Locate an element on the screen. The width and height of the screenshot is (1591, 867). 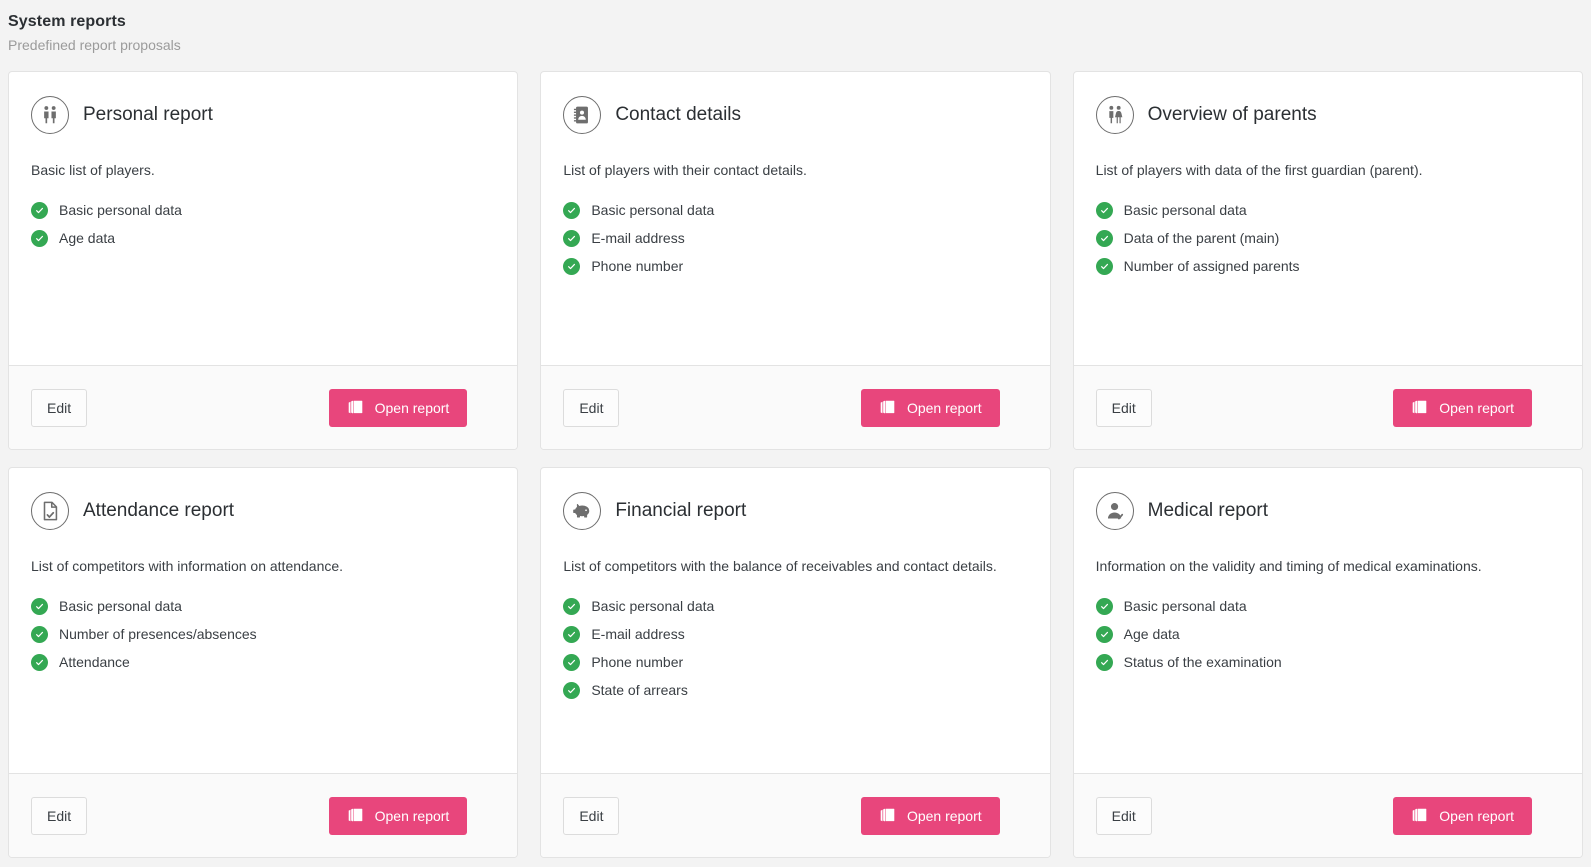
address-book-icon is located at coordinates (582, 115).